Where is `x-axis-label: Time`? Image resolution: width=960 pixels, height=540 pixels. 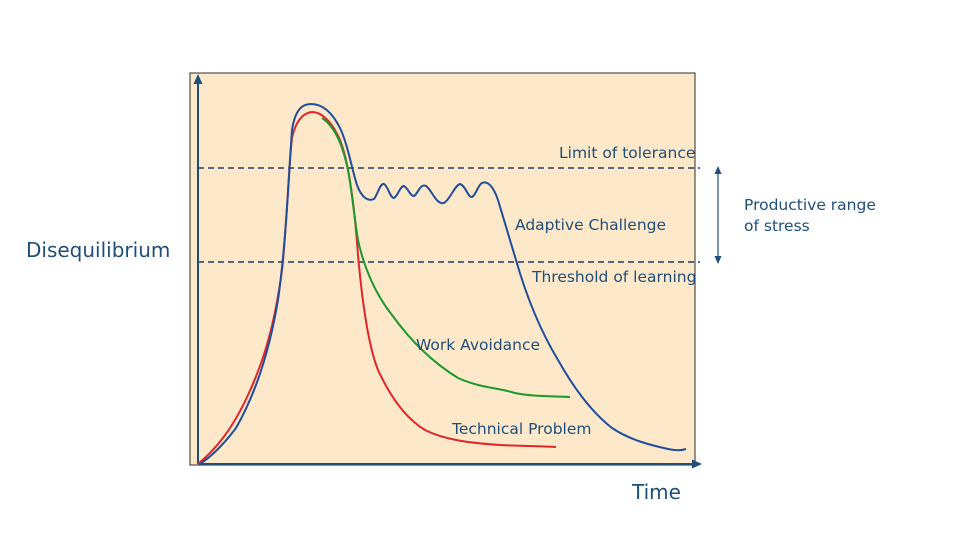
x-axis-label: Time is located at coordinates (656, 492).